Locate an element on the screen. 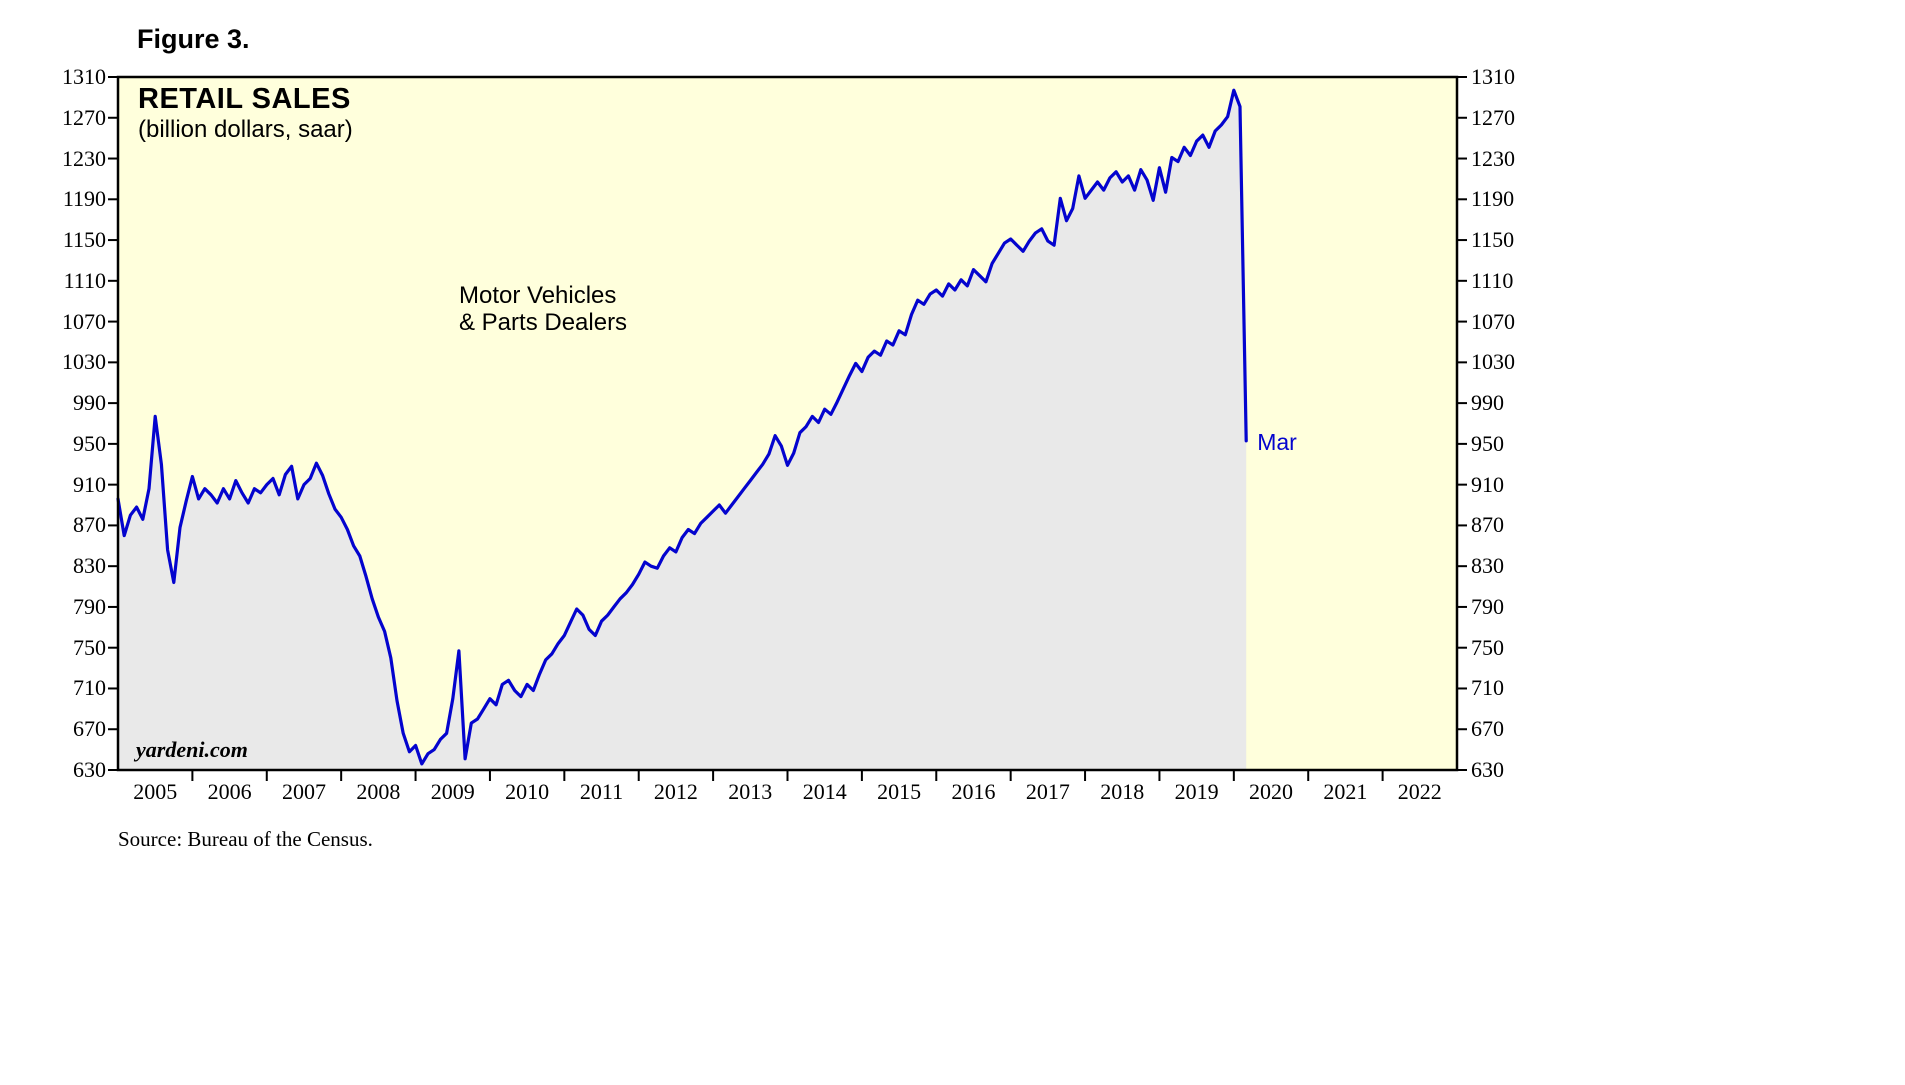 This screenshot has width=1905, height=1085. y-tick-label-left: 870 is located at coordinates (89, 525).